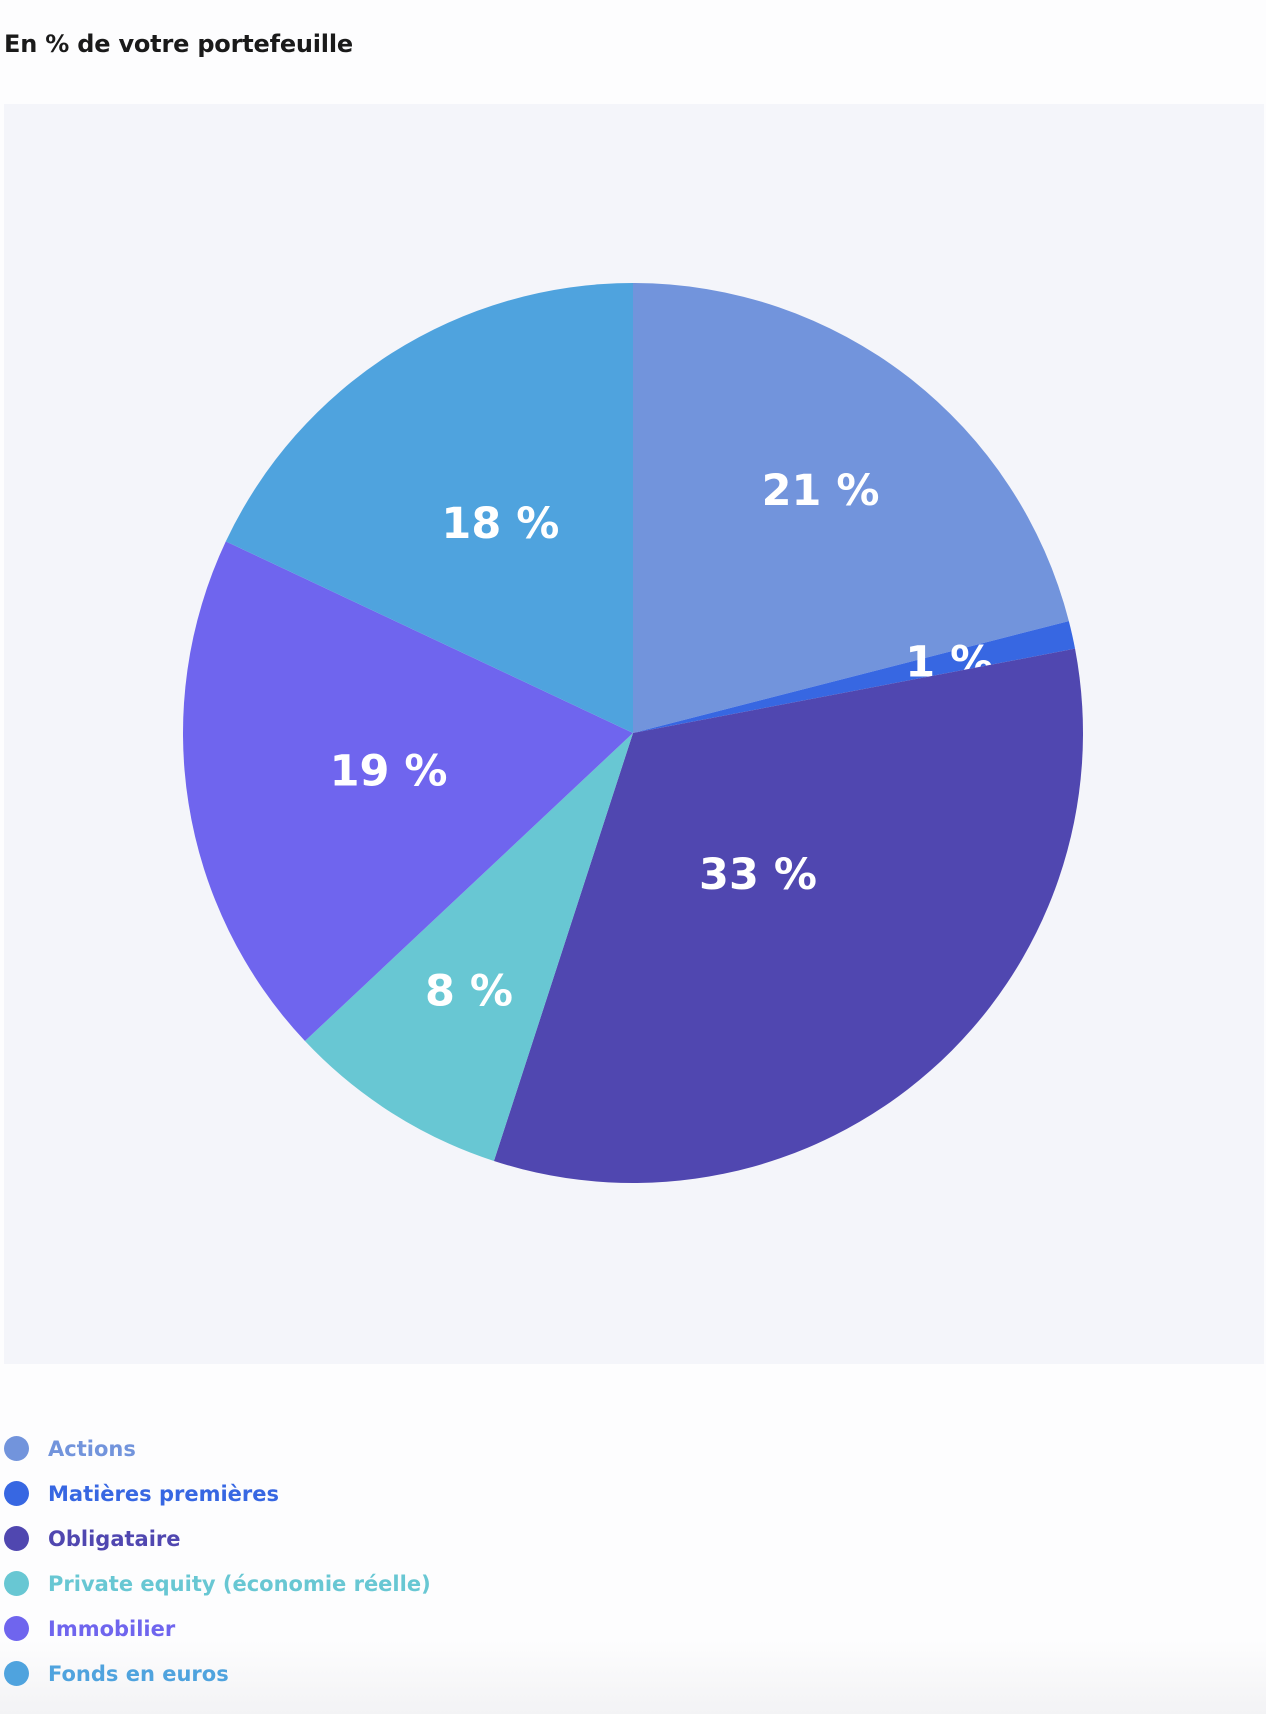 The width and height of the screenshot is (1266, 1714). Describe the element at coordinates (389, 772) in the screenshot. I see `slice-label-immobilier: 19 %` at that location.